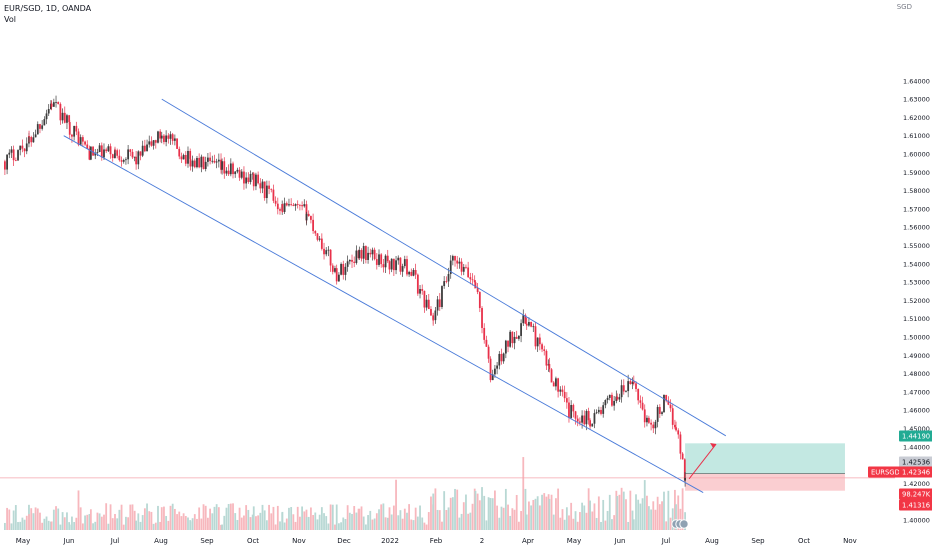  Describe the element at coordinates (684, 524) in the screenshot. I see `event-marker` at that location.